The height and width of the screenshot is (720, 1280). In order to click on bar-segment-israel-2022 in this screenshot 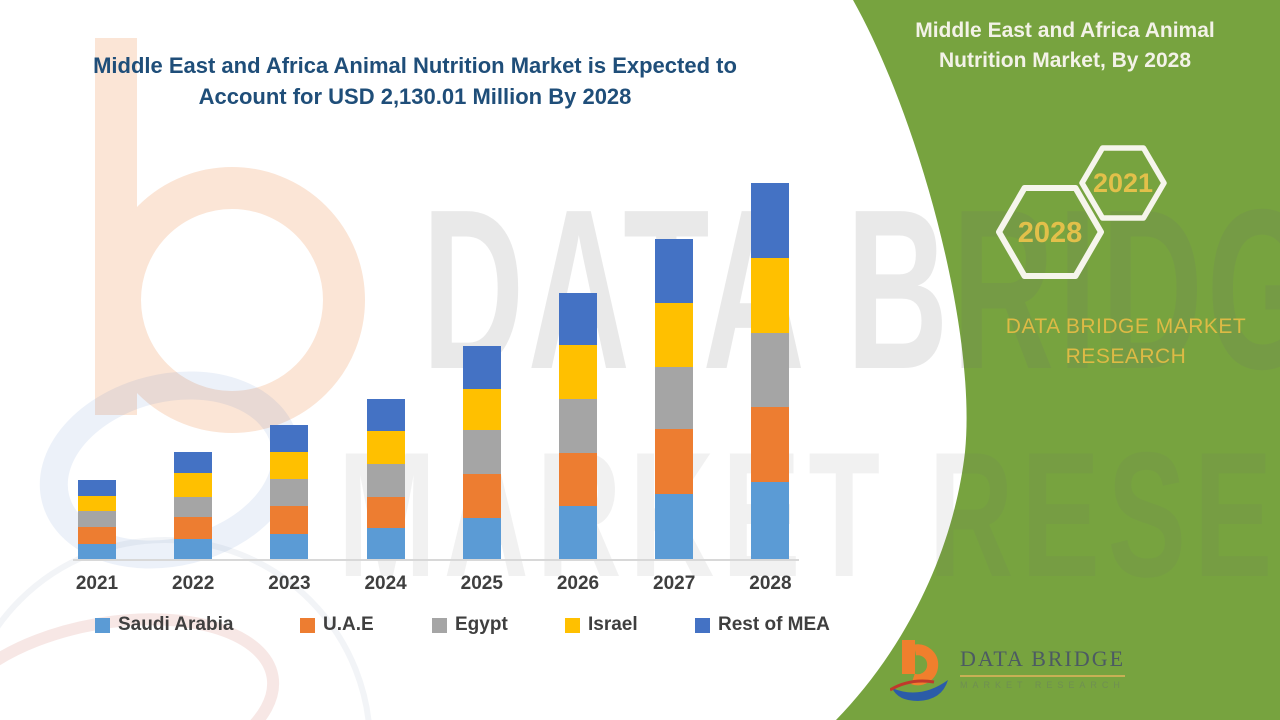, I will do `click(193, 485)`.